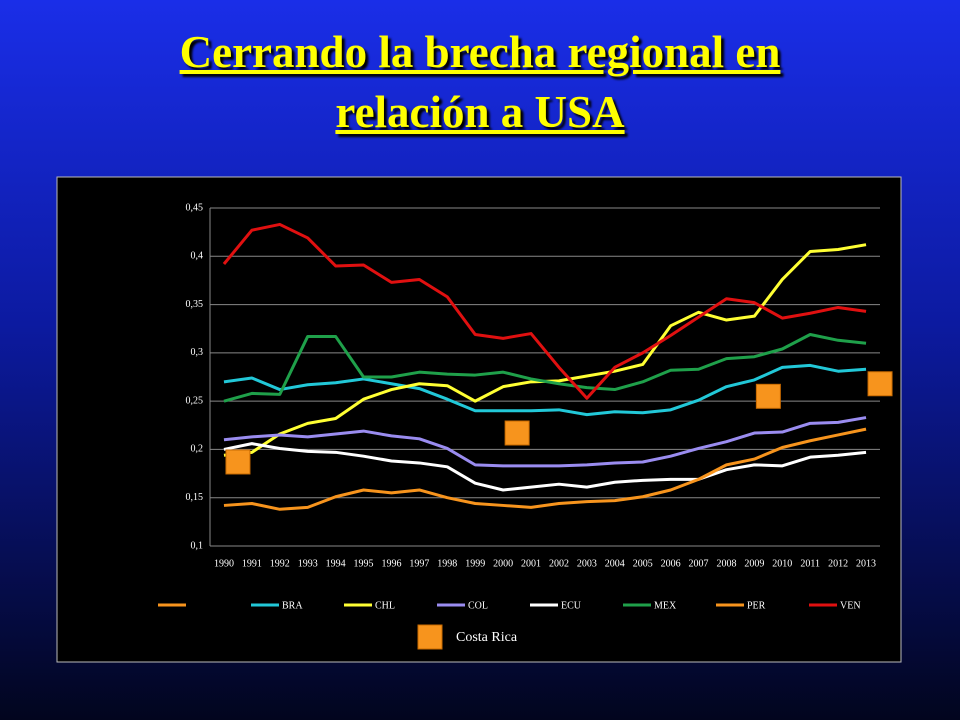  What do you see at coordinates (224, 563) in the screenshot?
I see `x-tick-label: 1990` at bounding box center [224, 563].